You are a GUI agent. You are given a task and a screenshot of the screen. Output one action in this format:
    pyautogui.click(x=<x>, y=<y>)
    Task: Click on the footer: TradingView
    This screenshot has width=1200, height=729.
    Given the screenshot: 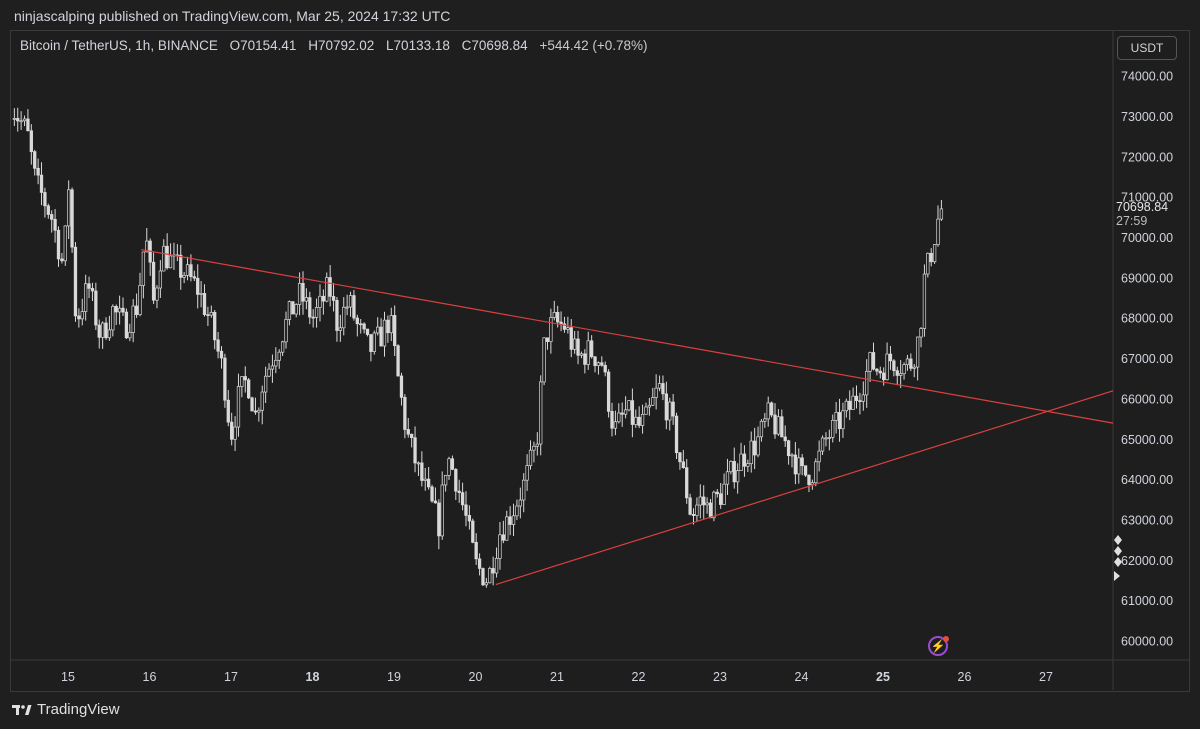 What is the action you would take?
    pyautogui.click(x=66, y=709)
    